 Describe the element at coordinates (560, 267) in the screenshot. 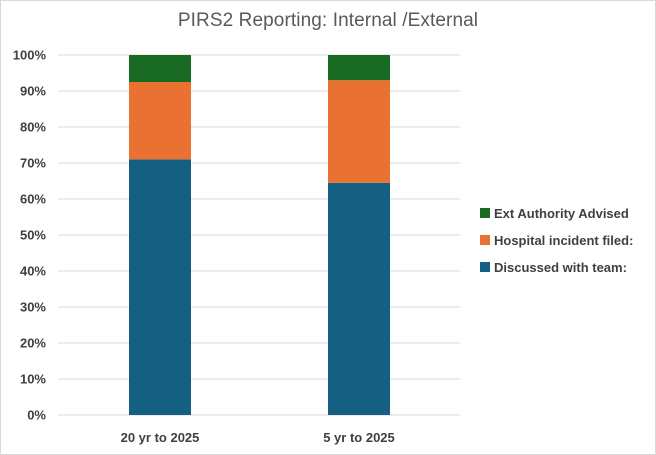

I see `legend-label-2: Discussed with team:` at that location.